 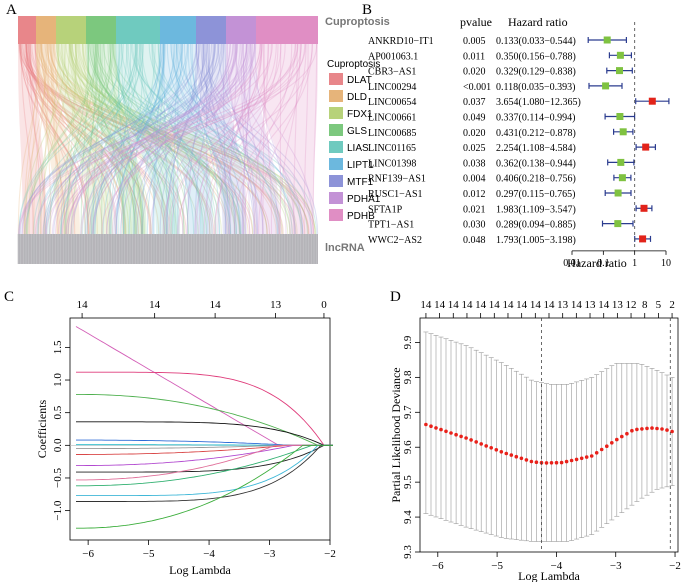 What do you see at coordinates (617, 259) in the screenshot?
I see `forest-ticks: 0.01 0.1 1 10` at bounding box center [617, 259].